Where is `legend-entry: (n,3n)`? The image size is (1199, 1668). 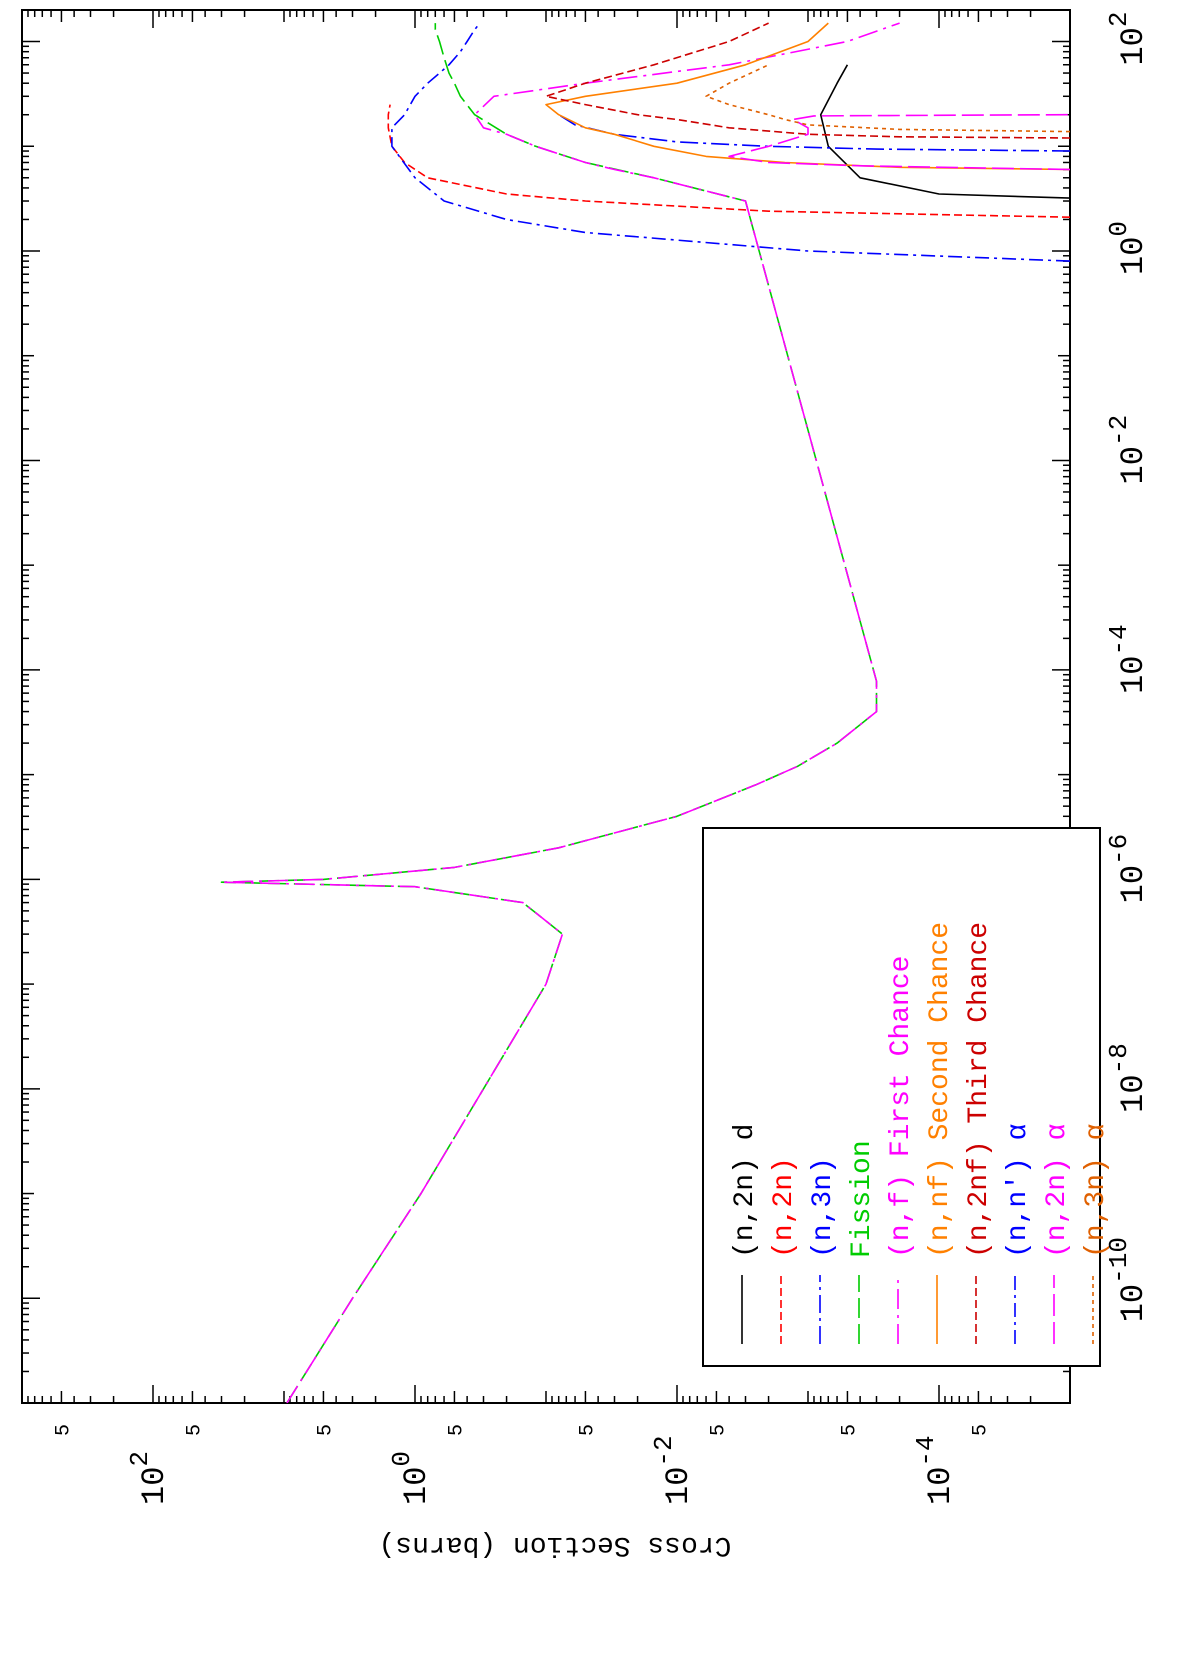
legend-entry: (n,3n) is located at coordinates (823, 1207).